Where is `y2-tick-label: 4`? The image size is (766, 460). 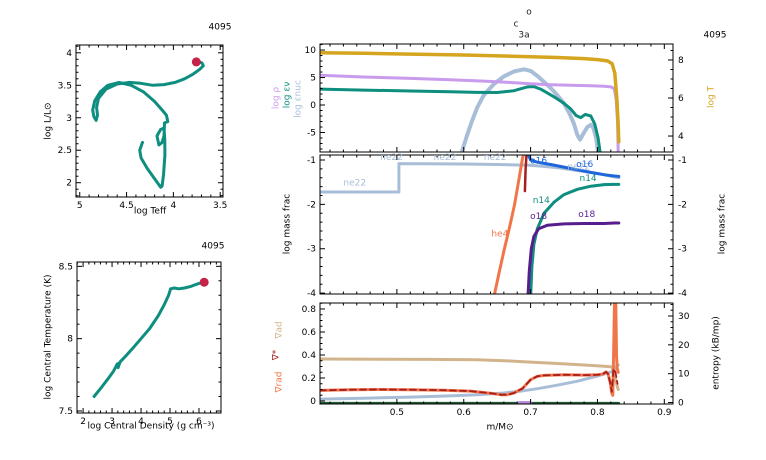 y2-tick-label: 4 is located at coordinates (681, 137).